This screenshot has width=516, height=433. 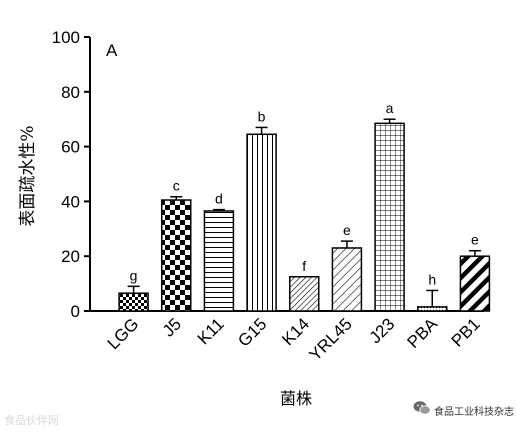 What do you see at coordinates (75, 311) in the screenshot?
I see `y-tick-label: 0` at bounding box center [75, 311].